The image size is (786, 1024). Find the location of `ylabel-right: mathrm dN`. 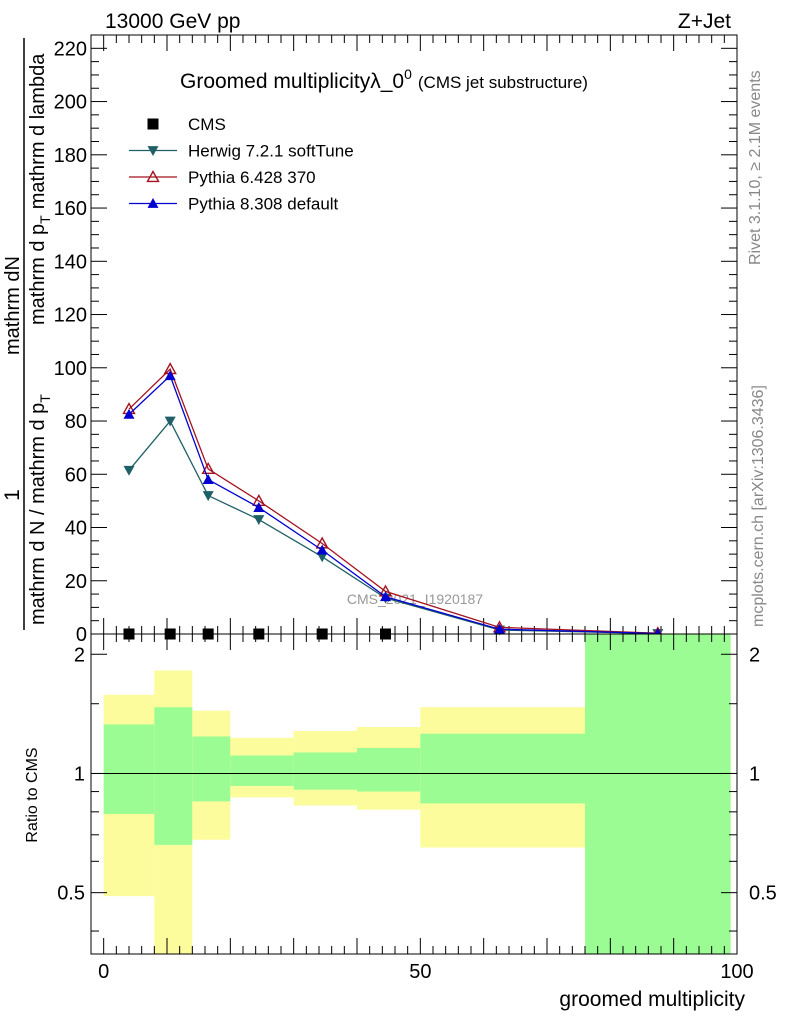

ylabel-right: mathrm dN is located at coordinates (13, 305).